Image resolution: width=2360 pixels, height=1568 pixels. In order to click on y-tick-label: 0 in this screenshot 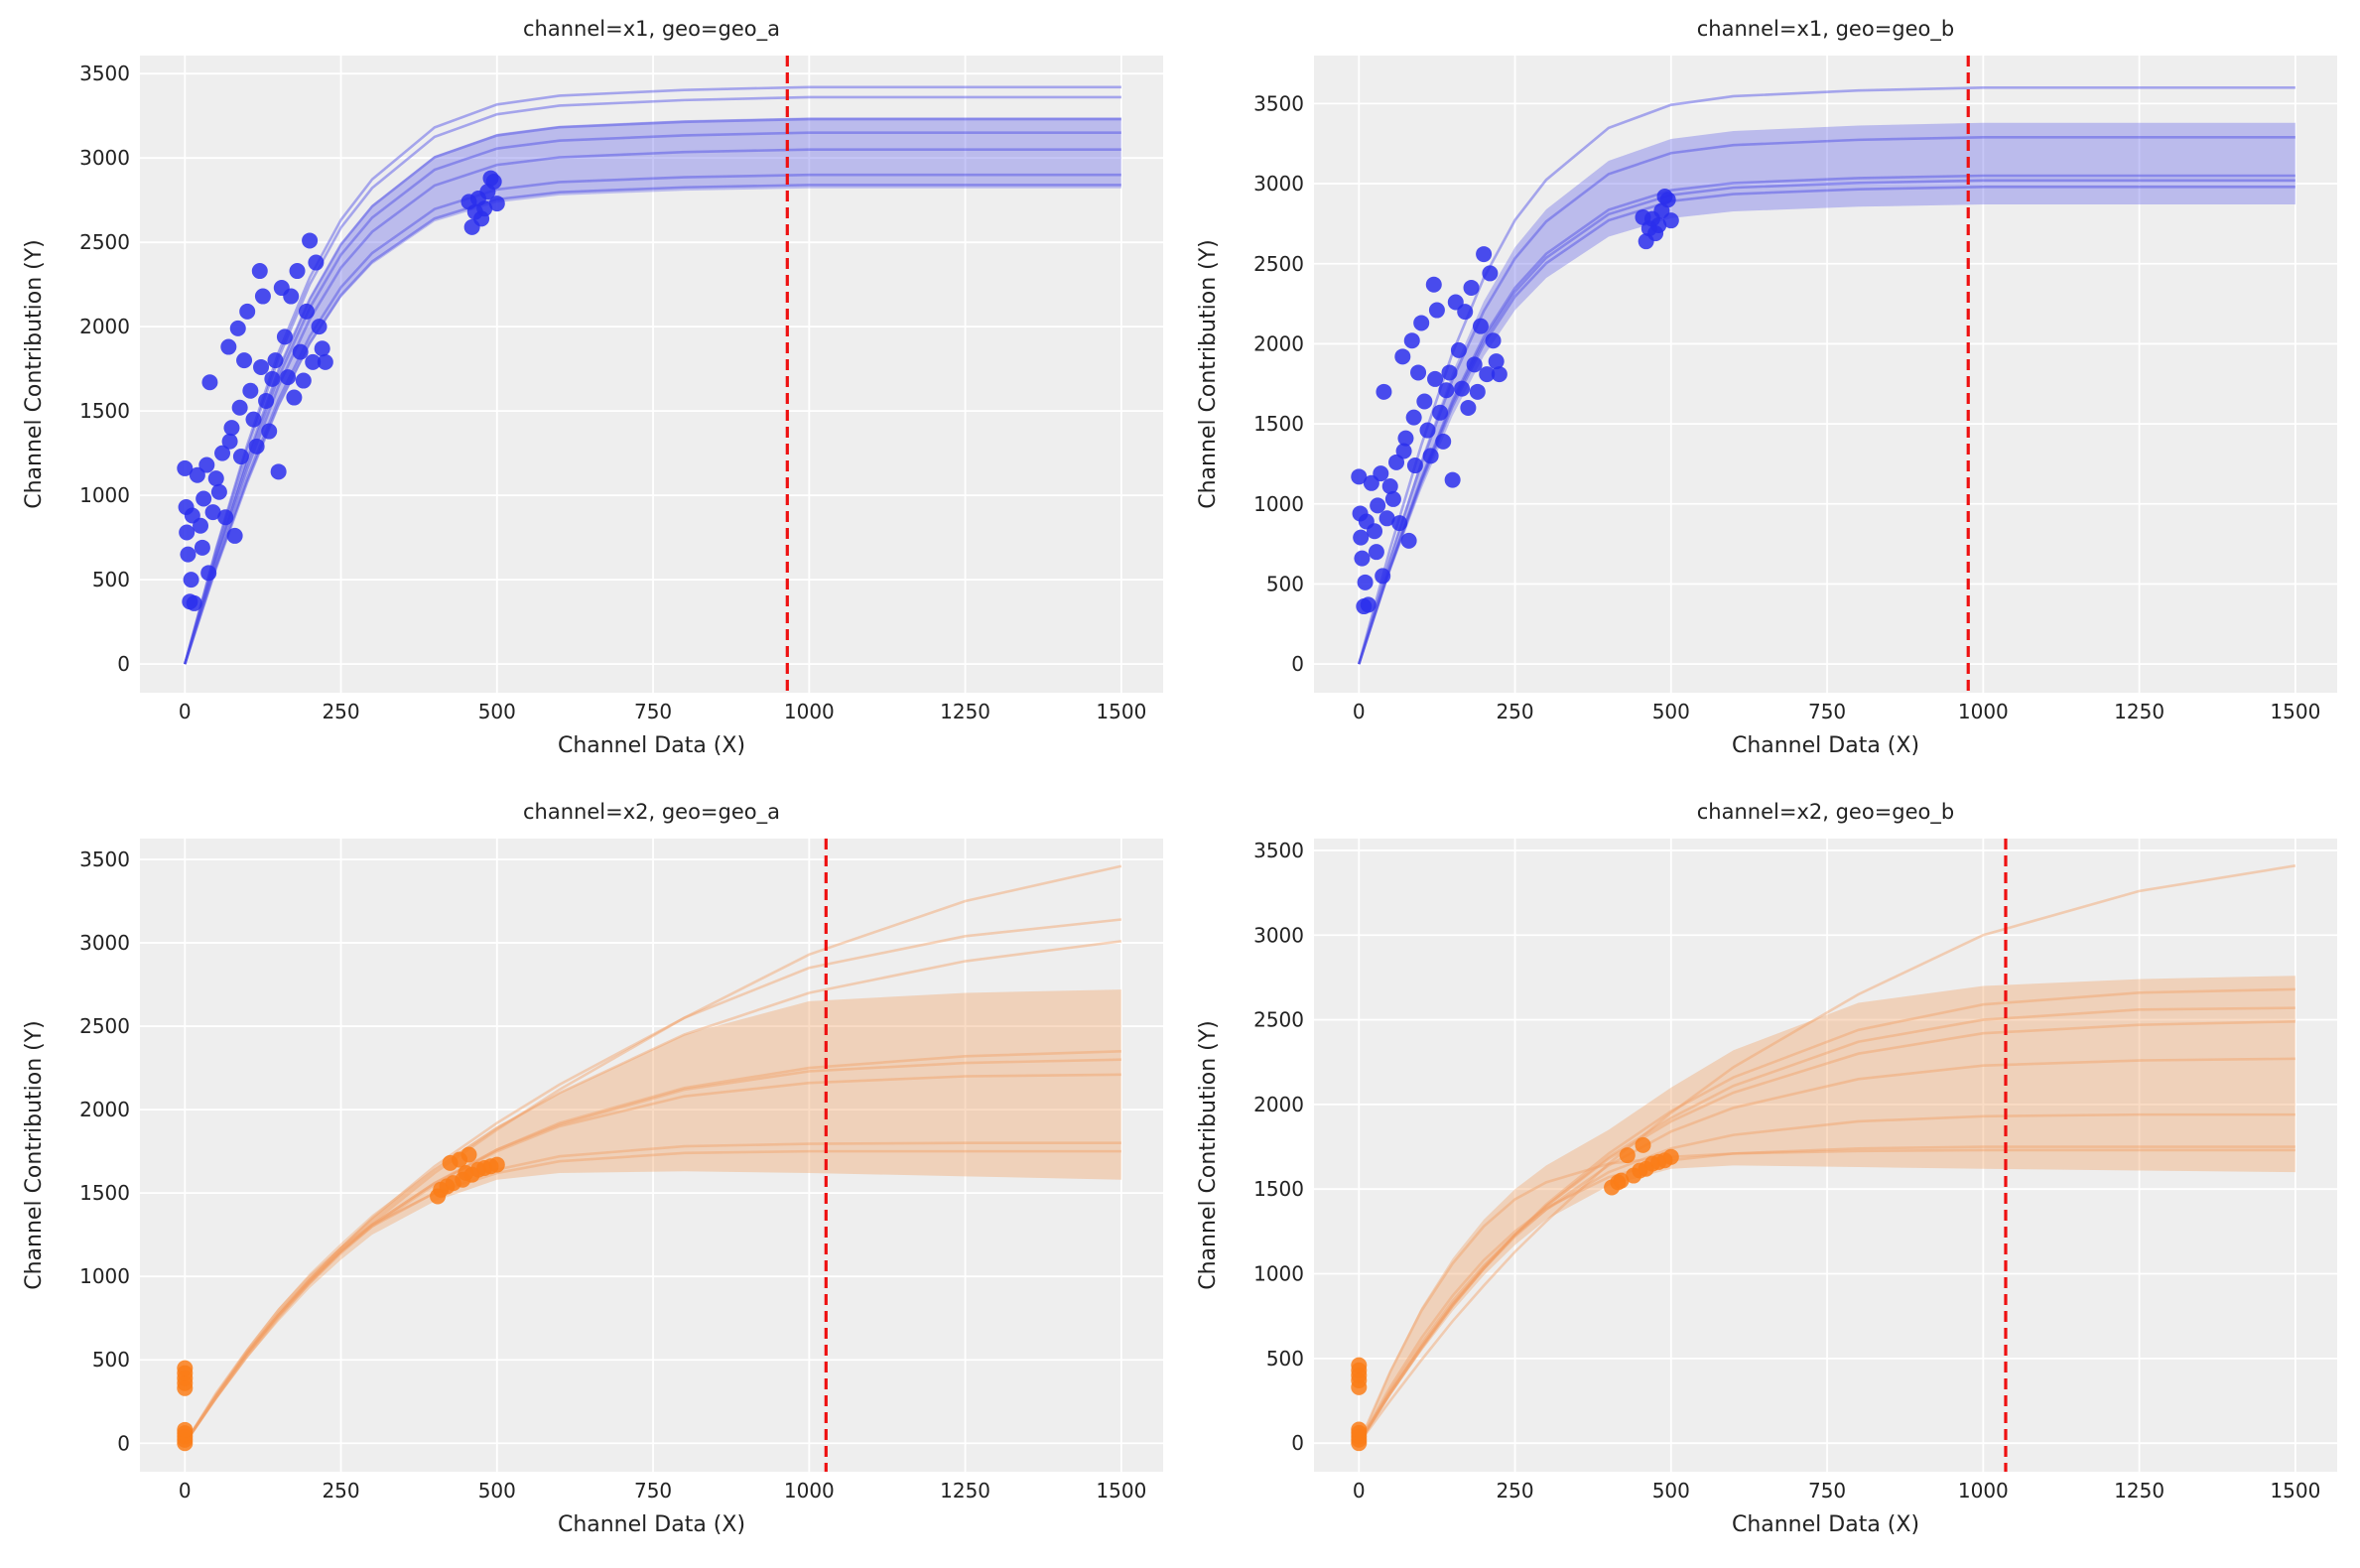, I will do `click(123, 1443)`.